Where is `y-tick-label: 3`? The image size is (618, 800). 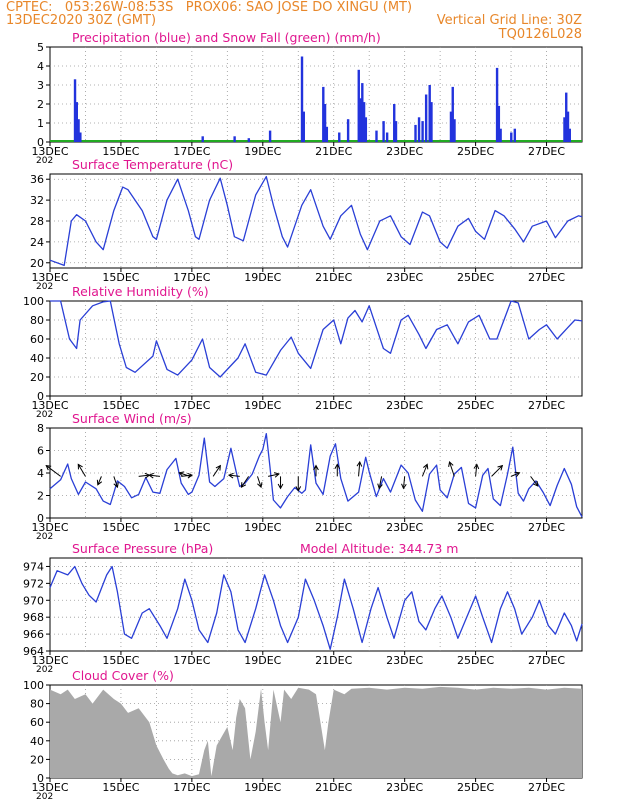
y-tick-label: 3 is located at coordinates (40, 85).